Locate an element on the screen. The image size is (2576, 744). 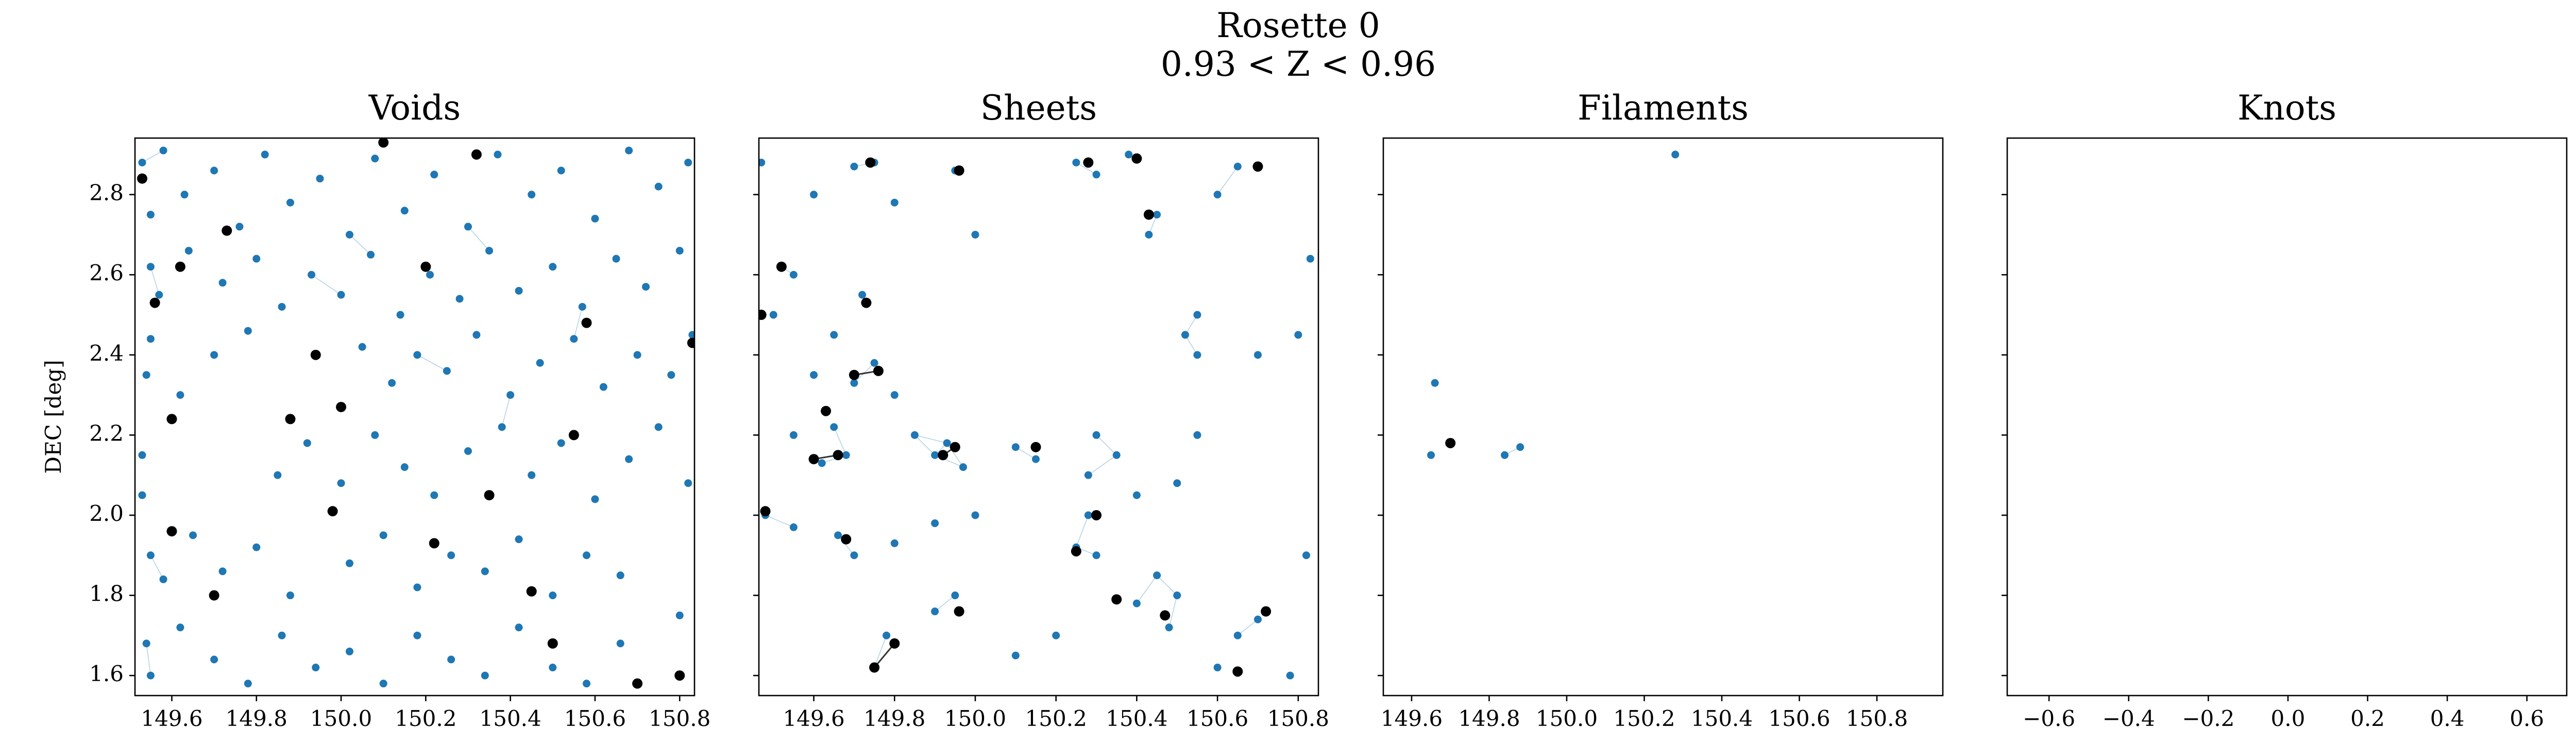
x-tick-label: 149.6 is located at coordinates (1412, 718).